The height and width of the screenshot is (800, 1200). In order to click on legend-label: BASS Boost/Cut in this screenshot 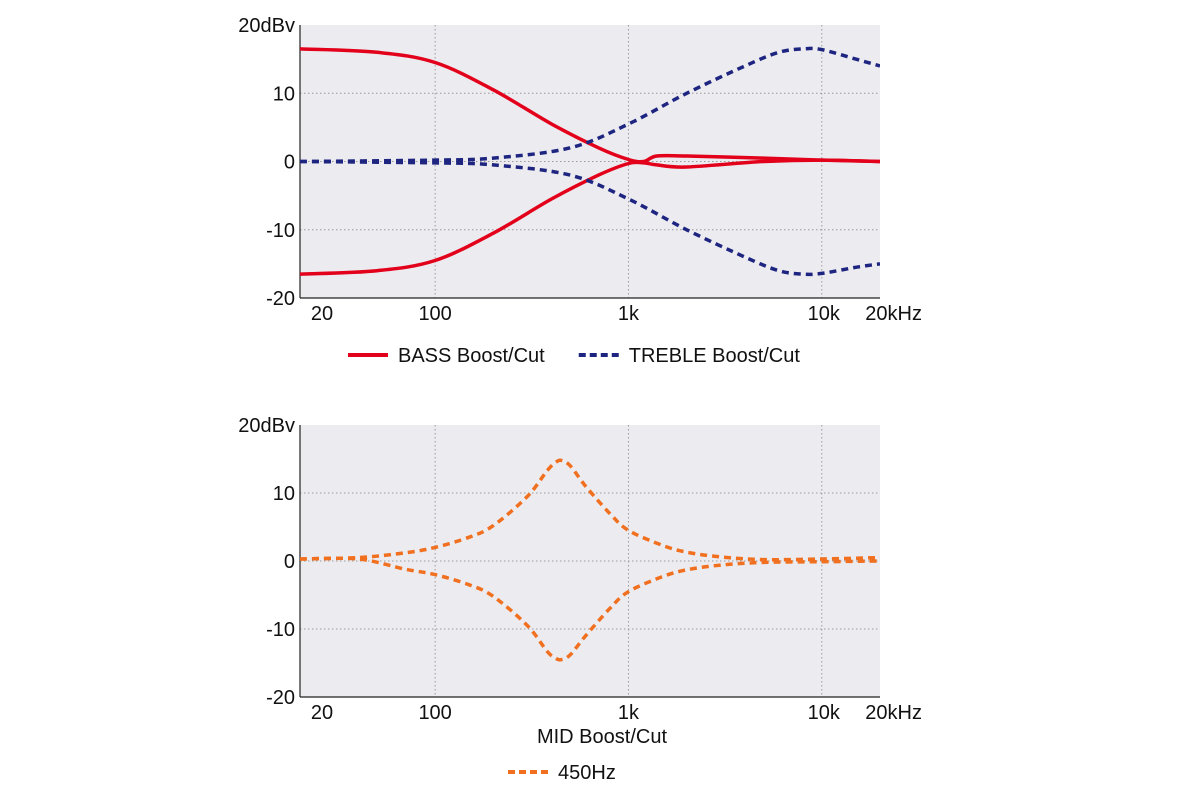, I will do `click(471, 356)`.